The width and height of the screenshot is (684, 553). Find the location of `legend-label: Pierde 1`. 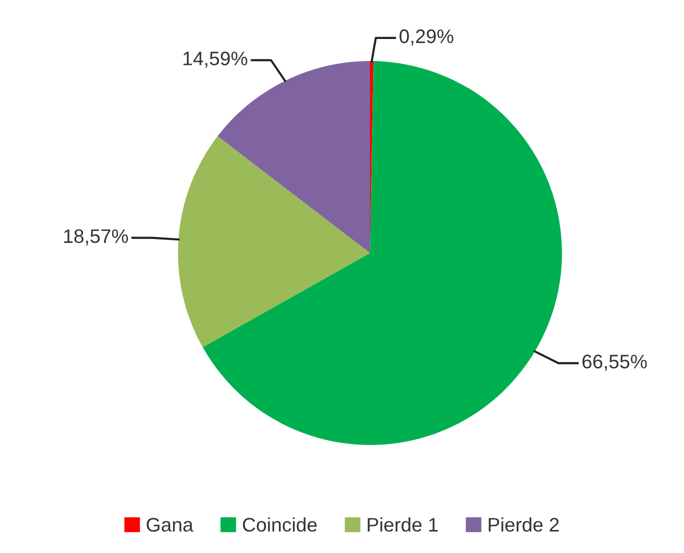

legend-label: Pierde 1 is located at coordinates (403, 524).